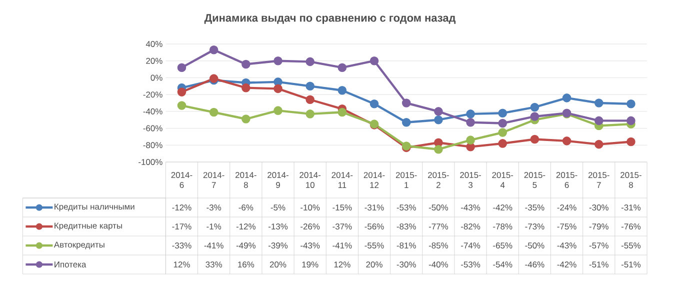 The width and height of the screenshot is (694, 282). I want to click on data-label: 33%, so click(214, 265).